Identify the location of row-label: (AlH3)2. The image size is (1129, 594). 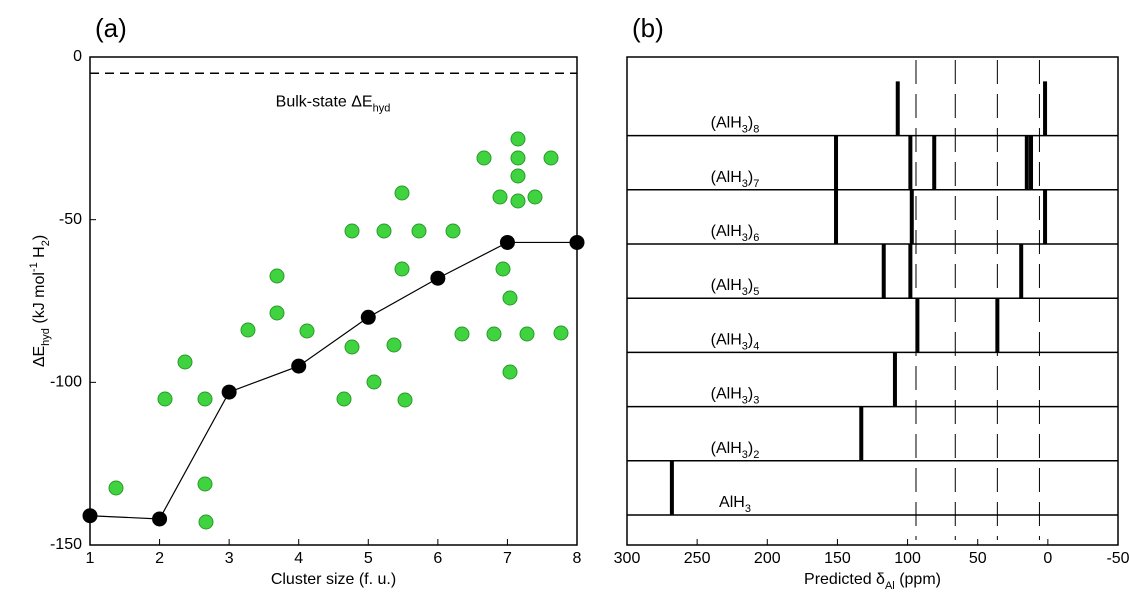
(735, 450).